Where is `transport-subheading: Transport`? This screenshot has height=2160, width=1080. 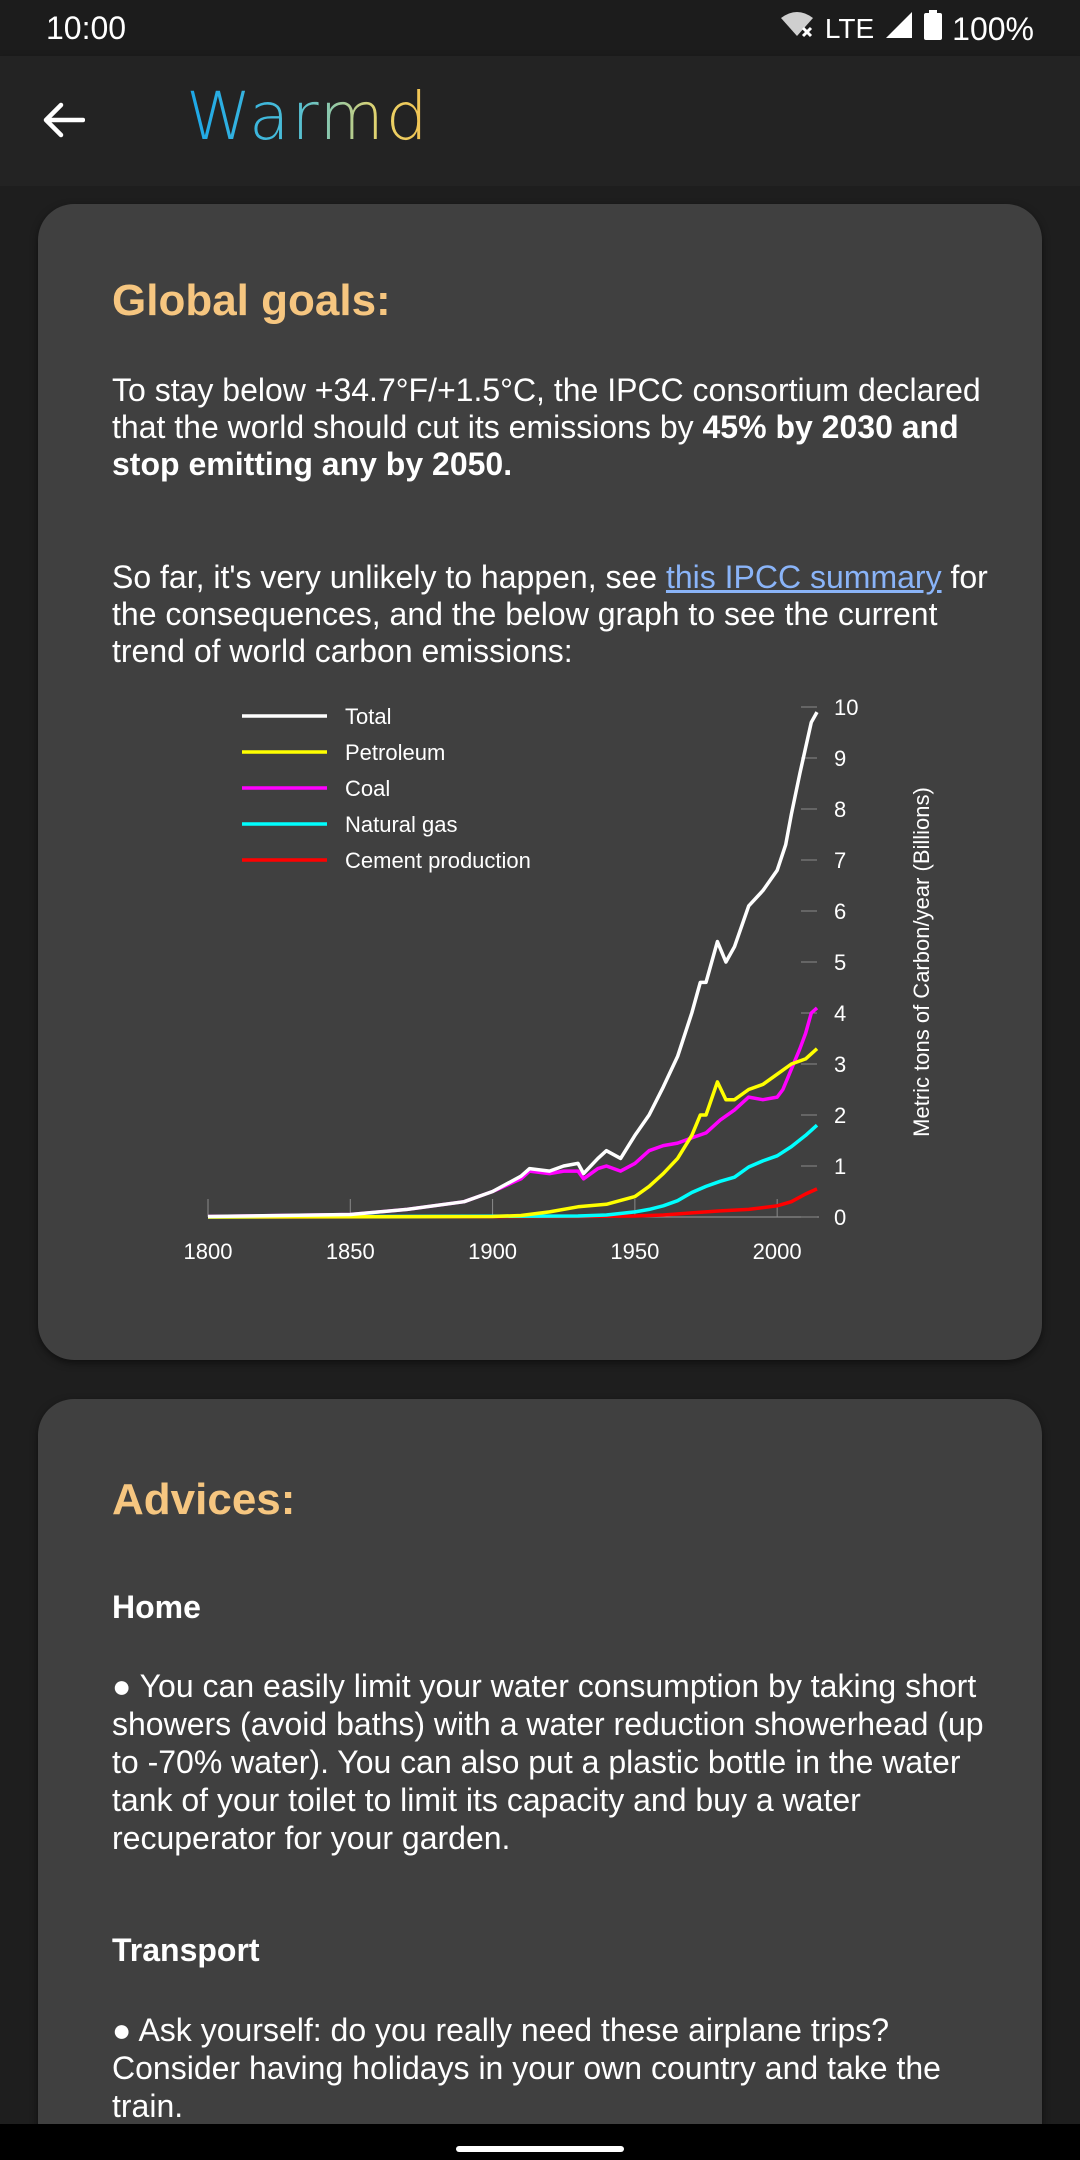
transport-subheading: Transport is located at coordinates (186, 1950).